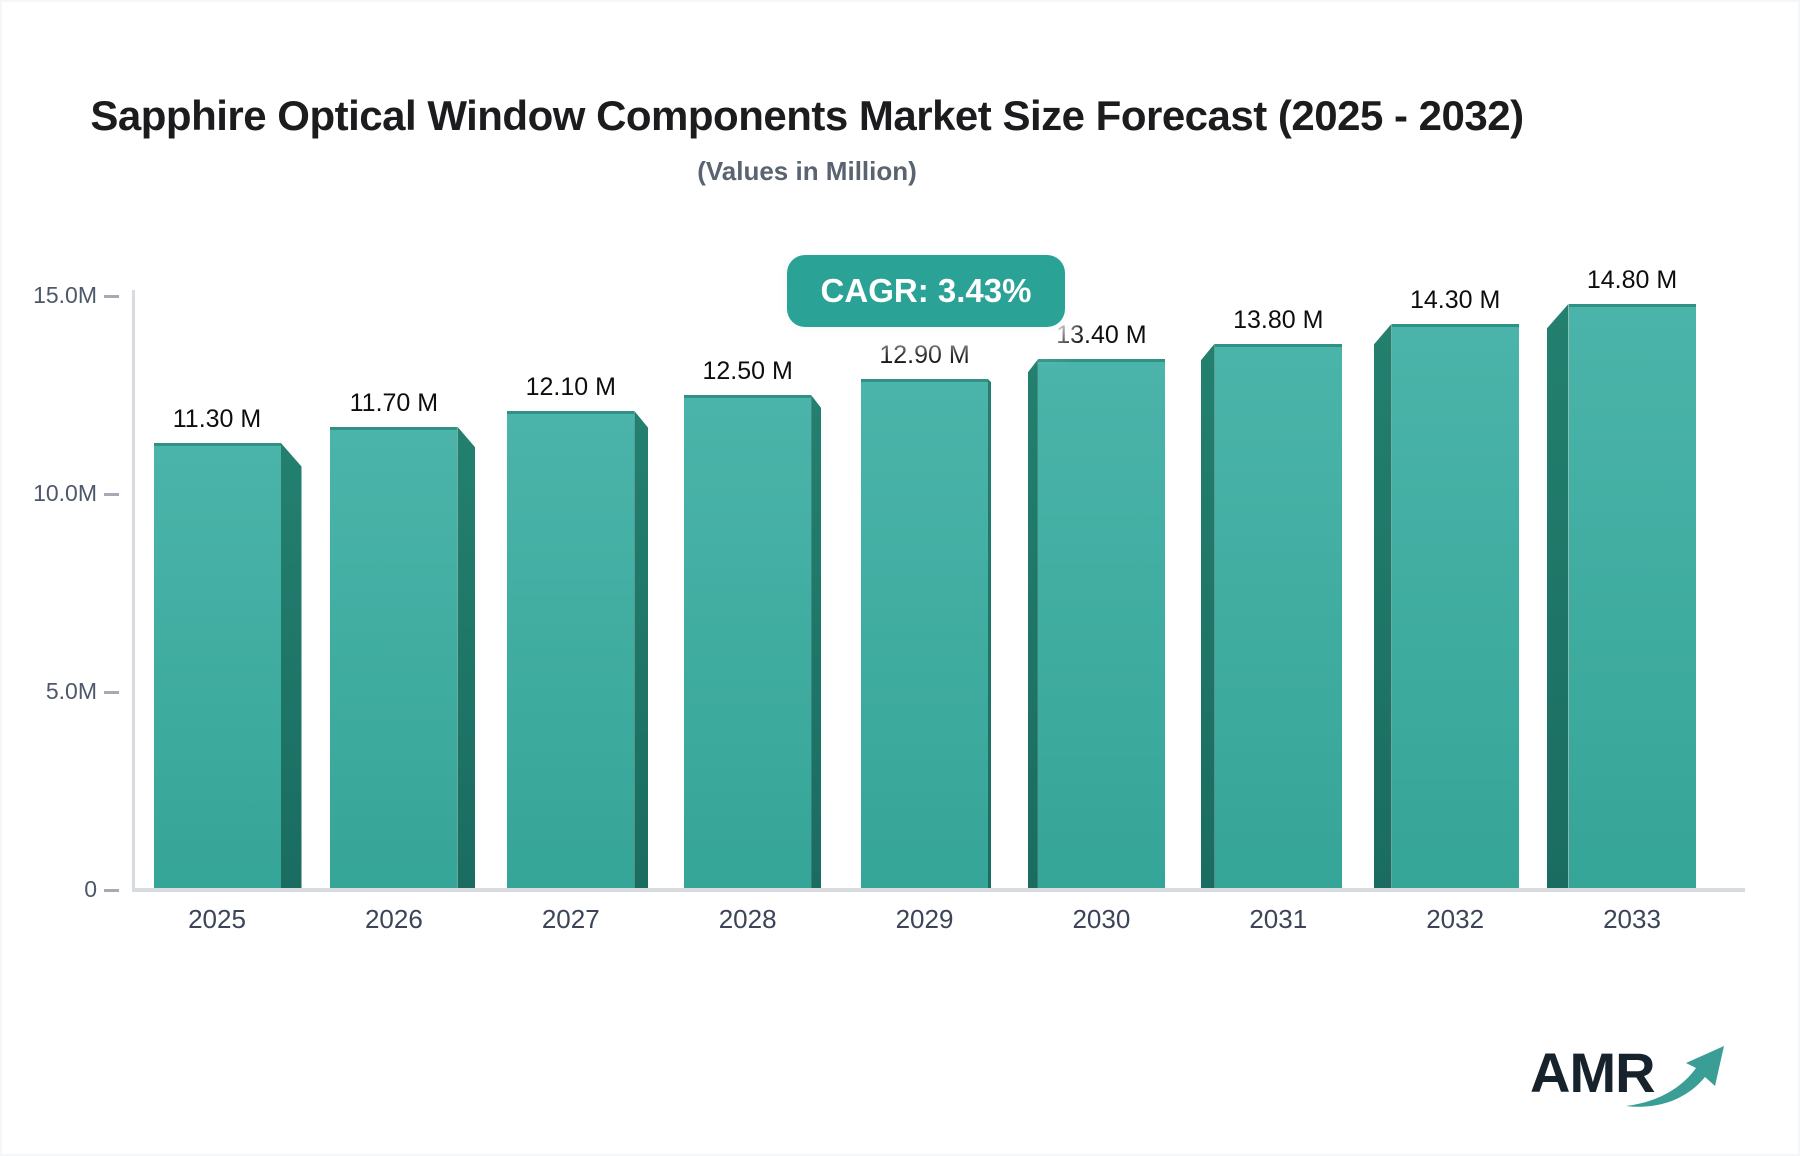 The image size is (1800, 1156). What do you see at coordinates (65, 493) in the screenshot?
I see `y-axis-tick-label: 10.0M` at bounding box center [65, 493].